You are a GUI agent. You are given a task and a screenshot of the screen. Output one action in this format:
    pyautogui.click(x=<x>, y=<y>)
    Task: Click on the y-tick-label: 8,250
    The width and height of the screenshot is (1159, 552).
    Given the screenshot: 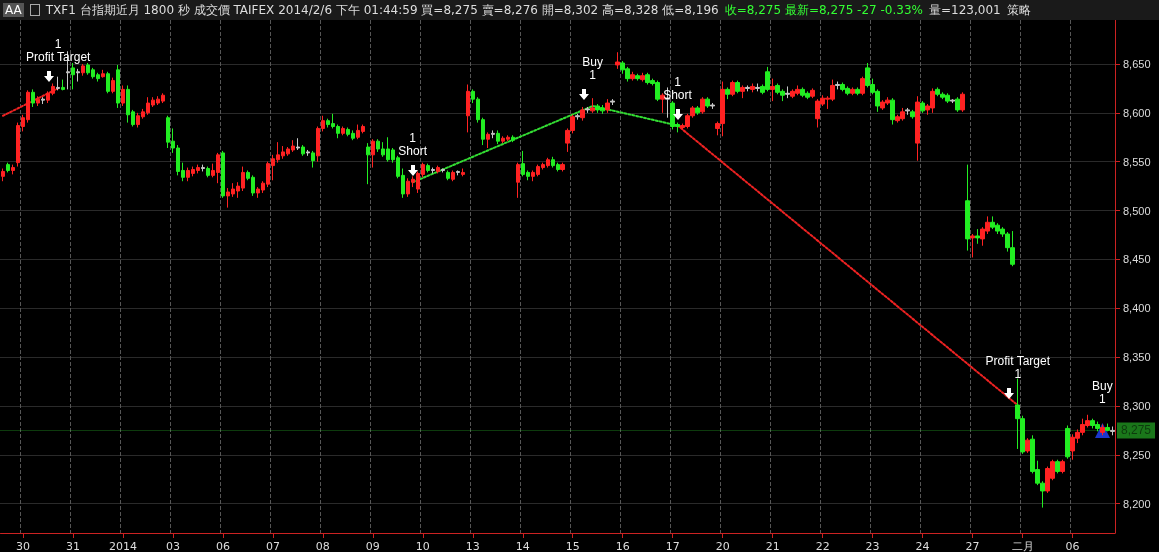 What is the action you would take?
    pyautogui.click(x=1137, y=454)
    